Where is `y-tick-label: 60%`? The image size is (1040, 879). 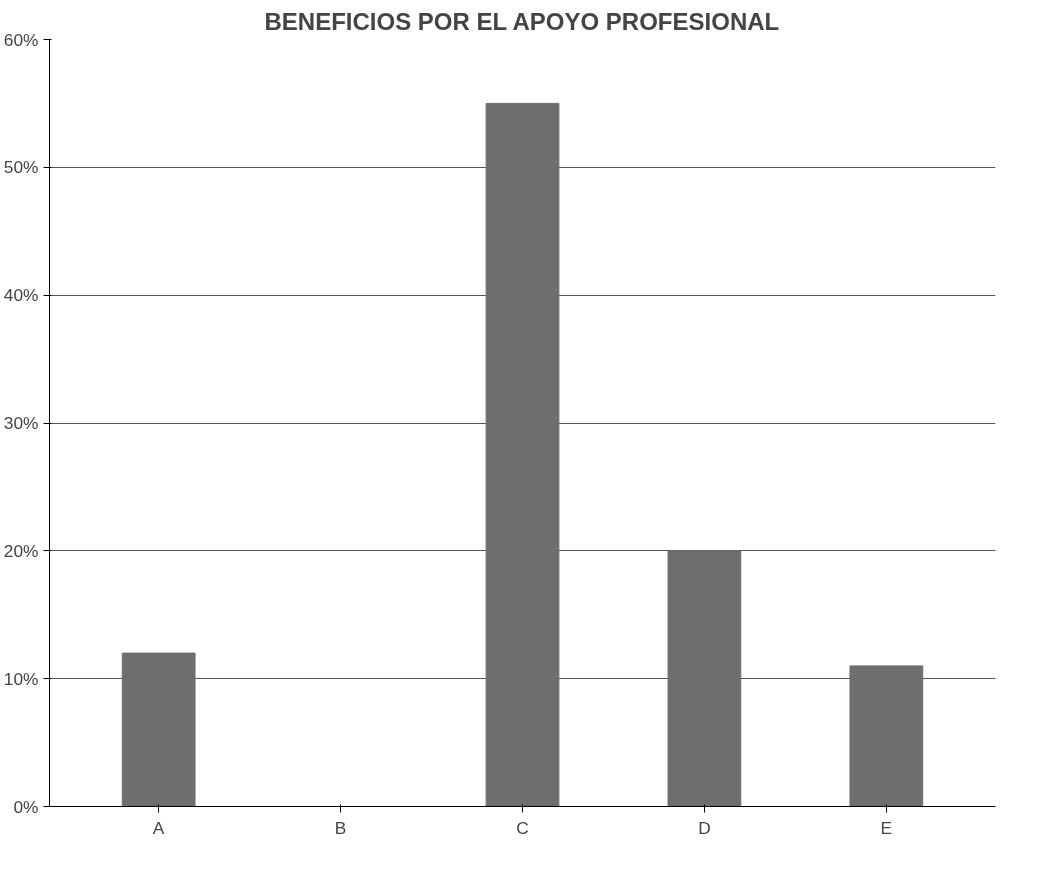
y-tick-label: 60% is located at coordinates (21, 39).